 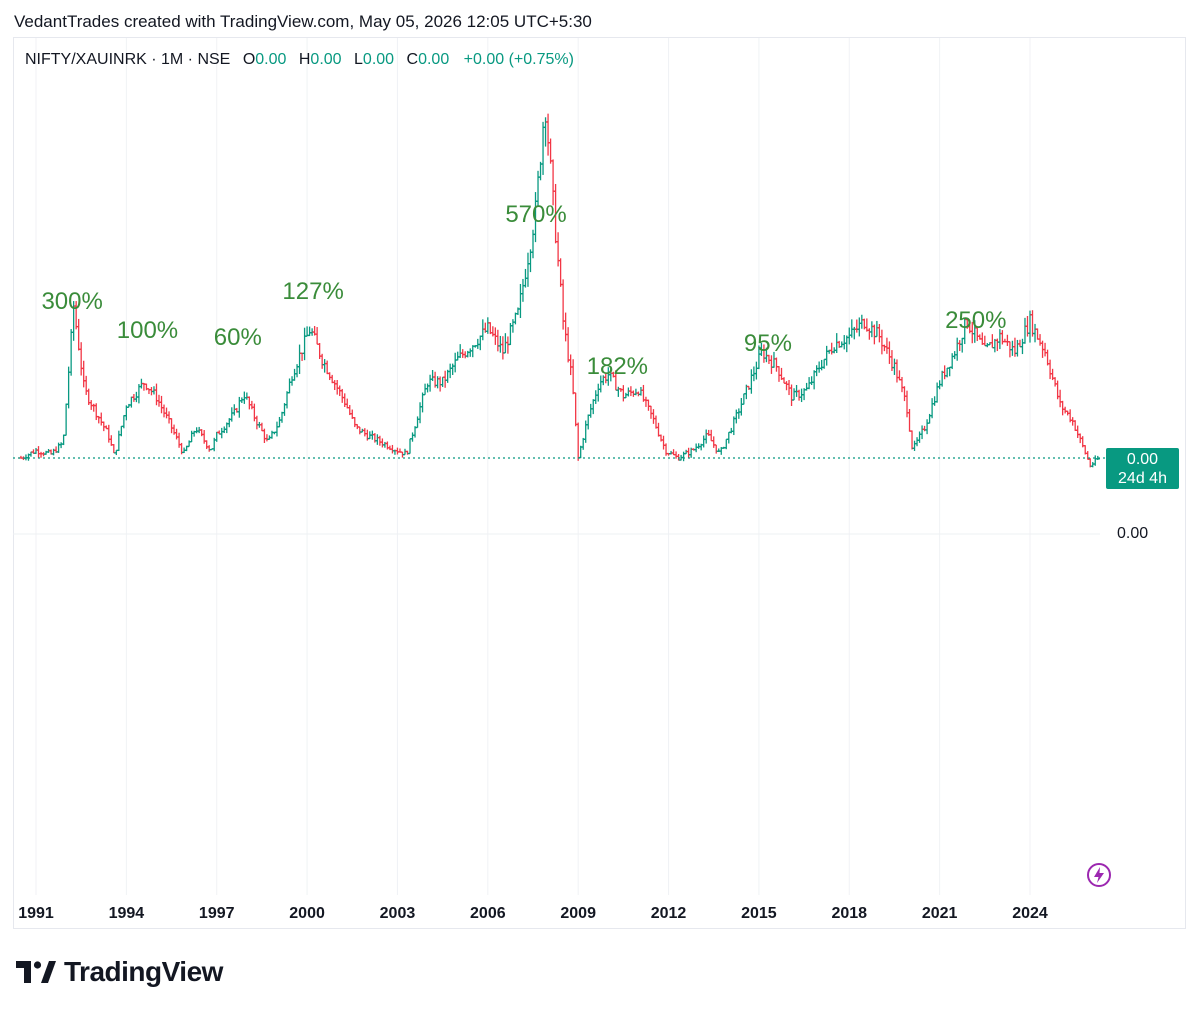 I want to click on lightning-icon, so click(x=1099, y=875).